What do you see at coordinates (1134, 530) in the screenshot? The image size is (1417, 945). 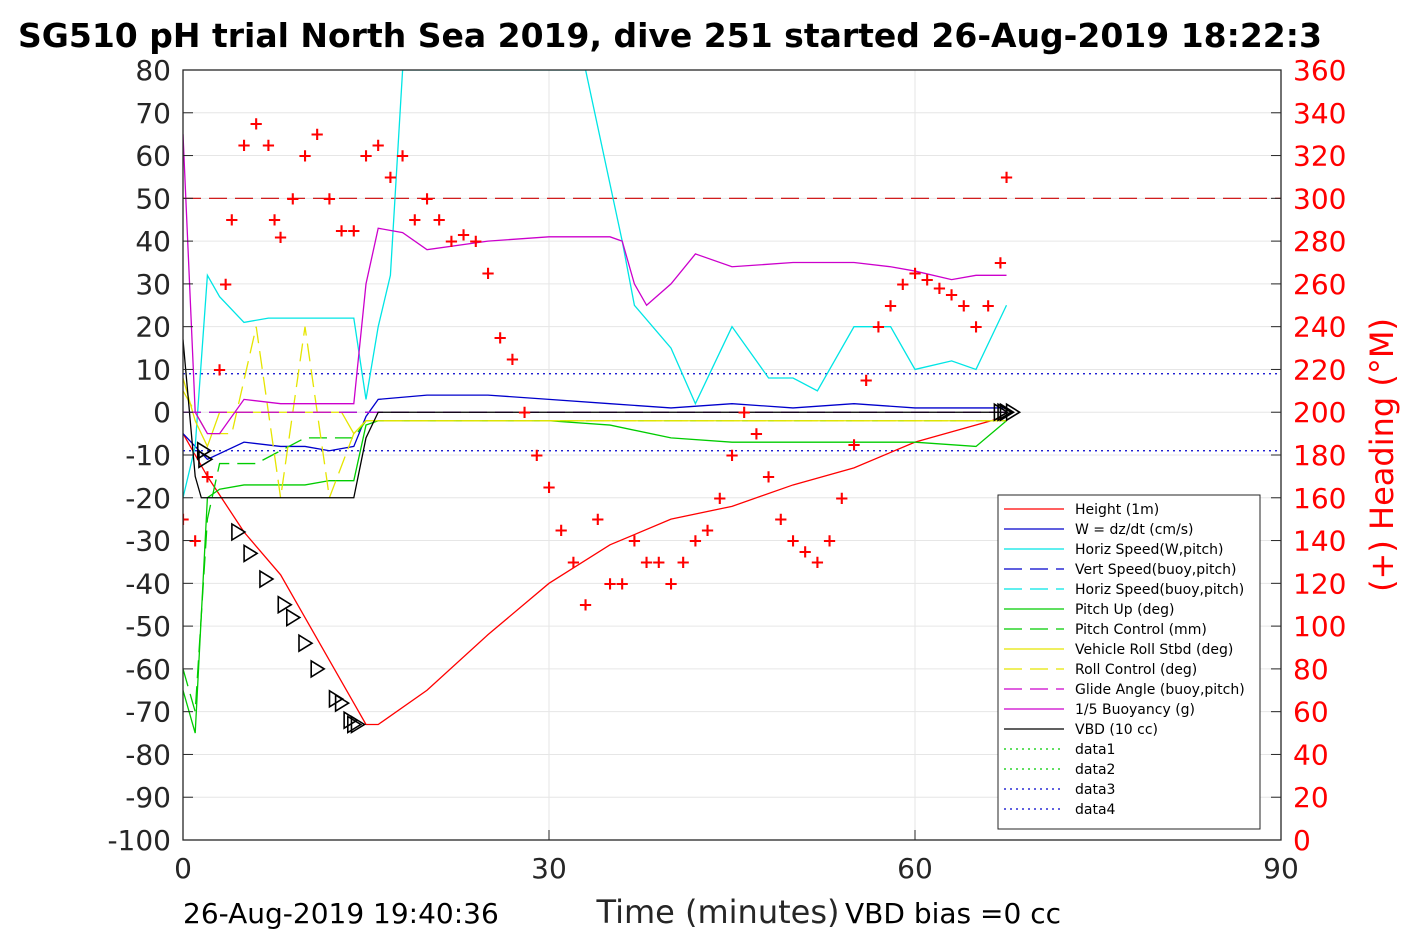 I see `legend-label: W = dz/dt (cm/s)` at bounding box center [1134, 530].